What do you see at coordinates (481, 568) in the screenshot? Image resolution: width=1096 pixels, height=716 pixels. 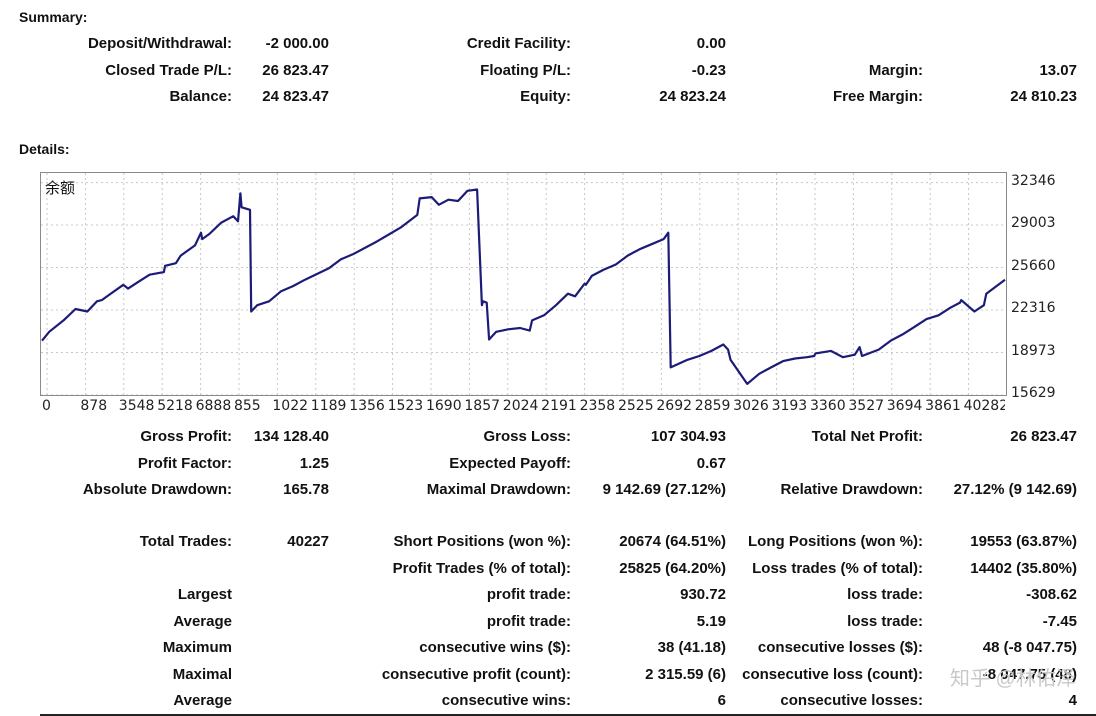 I see `profit-trades-label: Profit Trades (% of total):` at bounding box center [481, 568].